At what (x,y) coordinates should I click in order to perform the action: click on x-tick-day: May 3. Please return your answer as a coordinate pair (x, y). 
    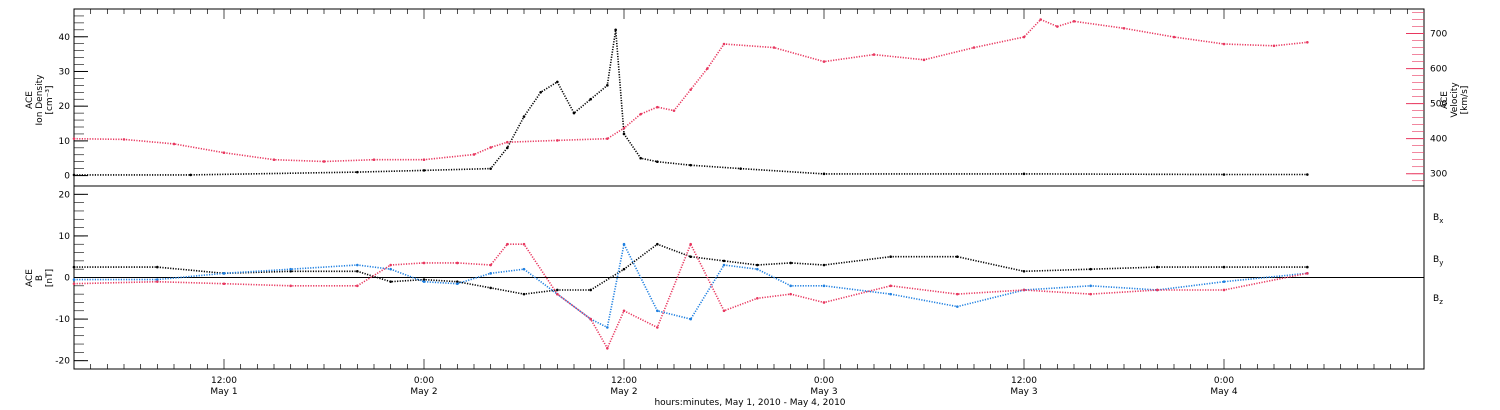
    Looking at the image, I should click on (1023, 392).